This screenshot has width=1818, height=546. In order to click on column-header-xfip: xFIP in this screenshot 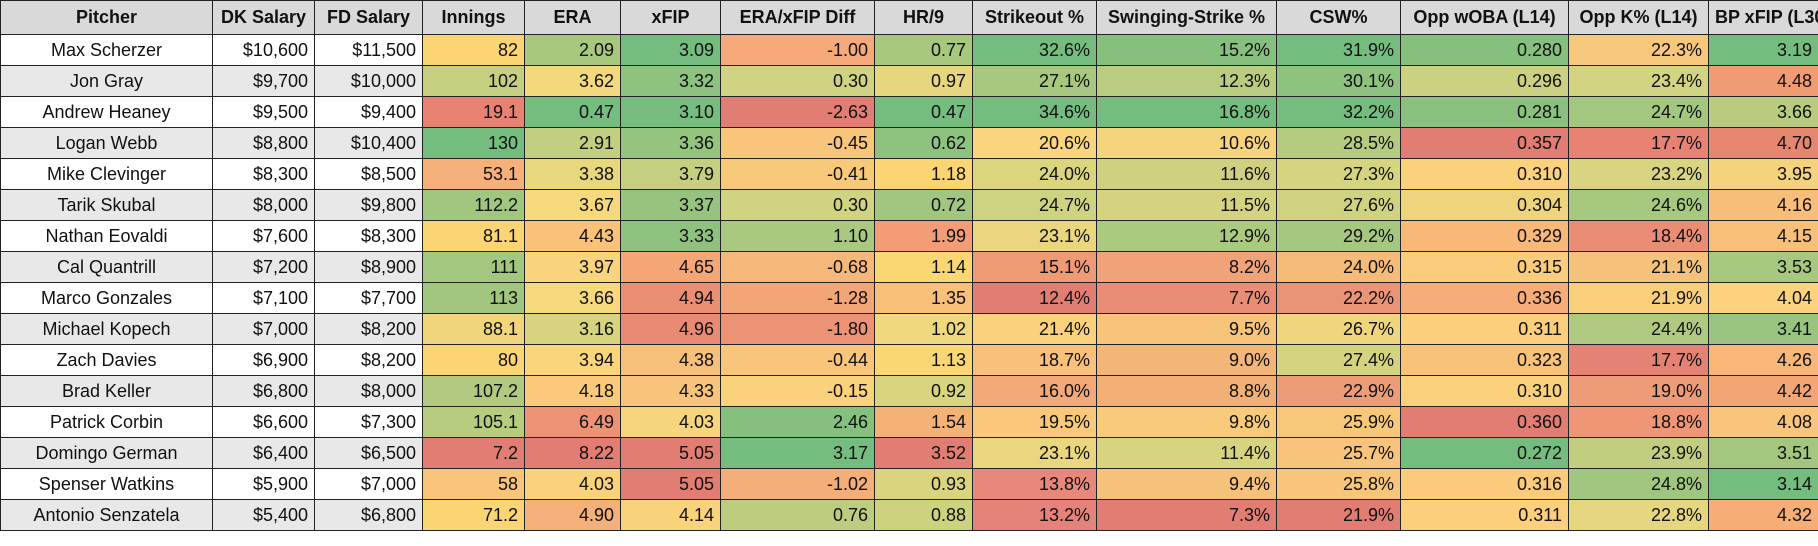, I will do `click(670, 17)`.